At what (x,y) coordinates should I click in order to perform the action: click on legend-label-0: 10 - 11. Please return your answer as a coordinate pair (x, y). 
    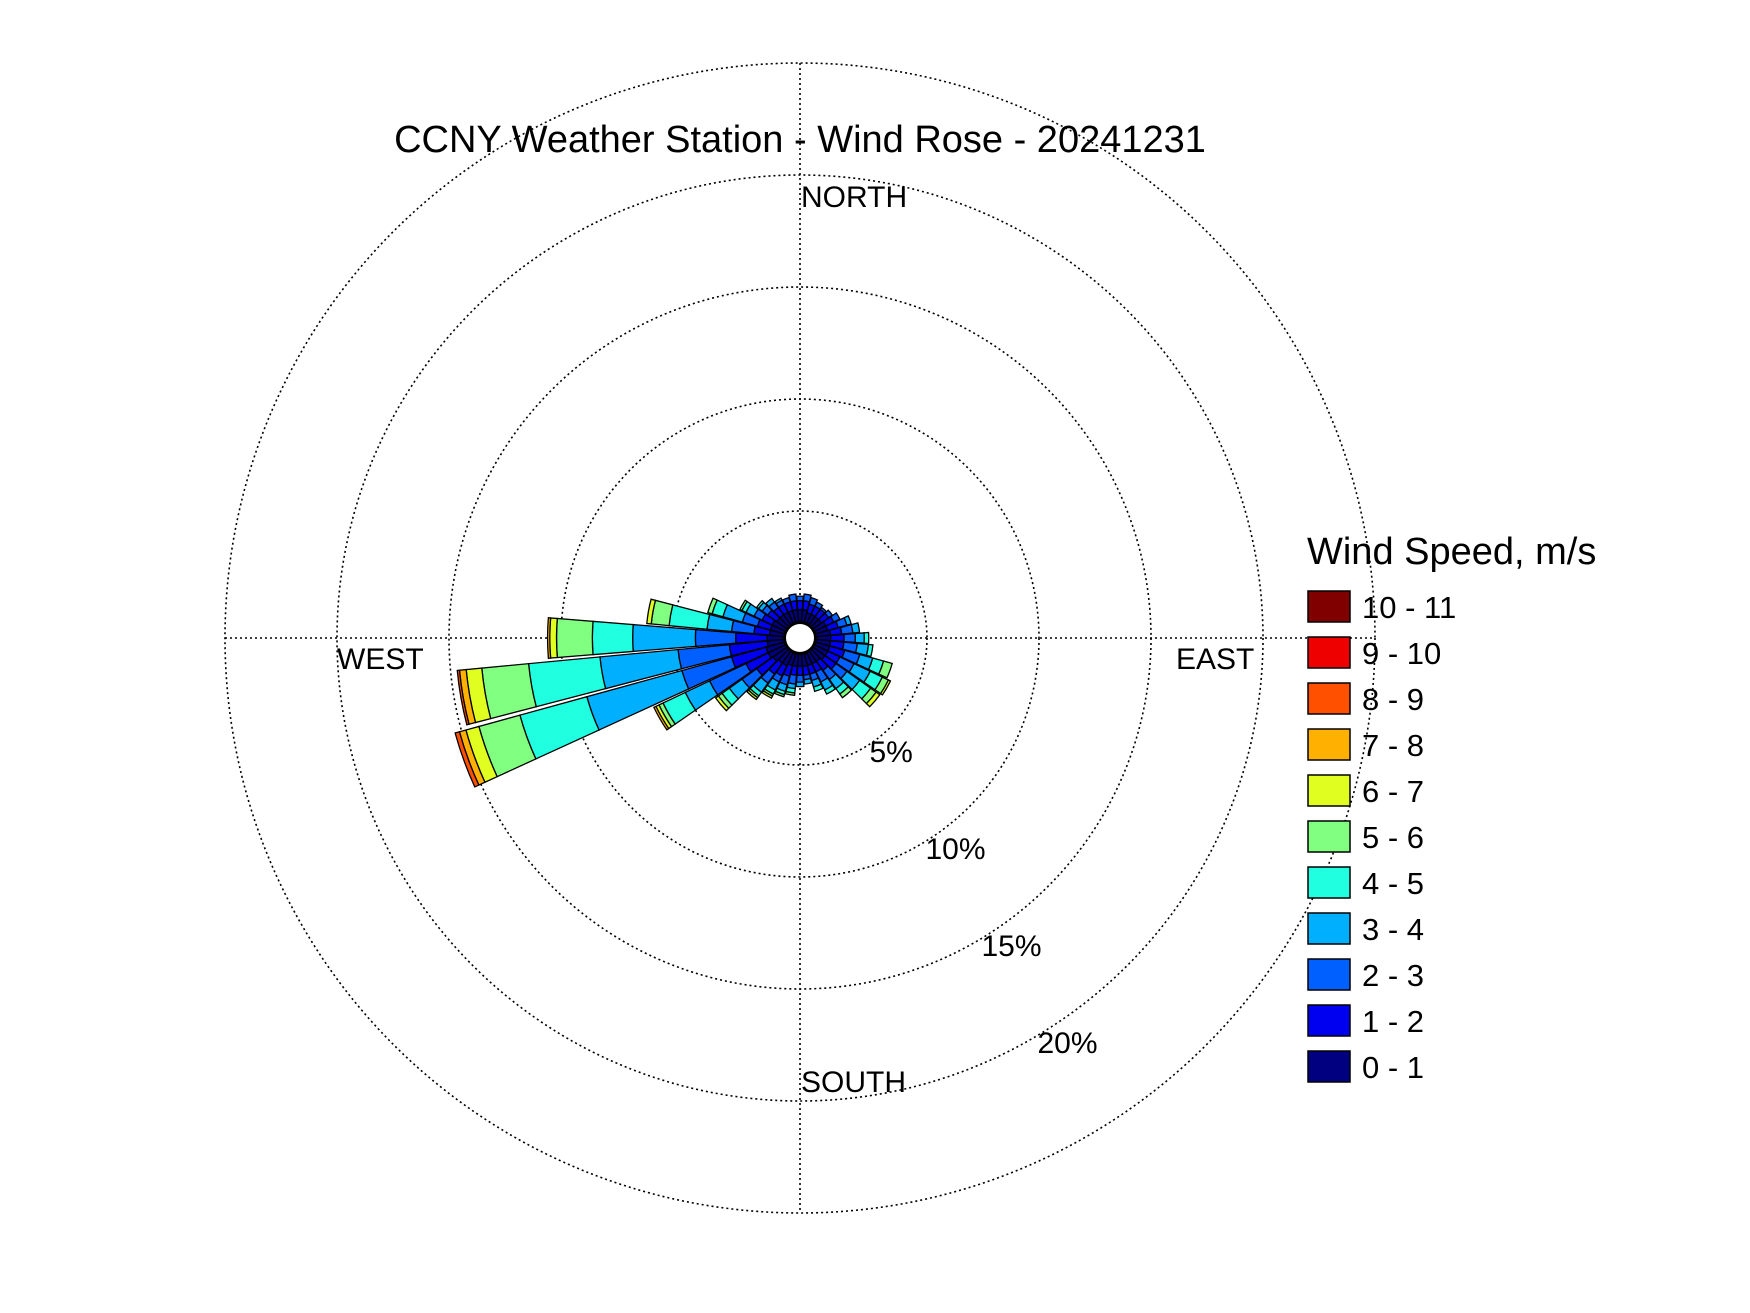
    Looking at the image, I should click on (1409, 607).